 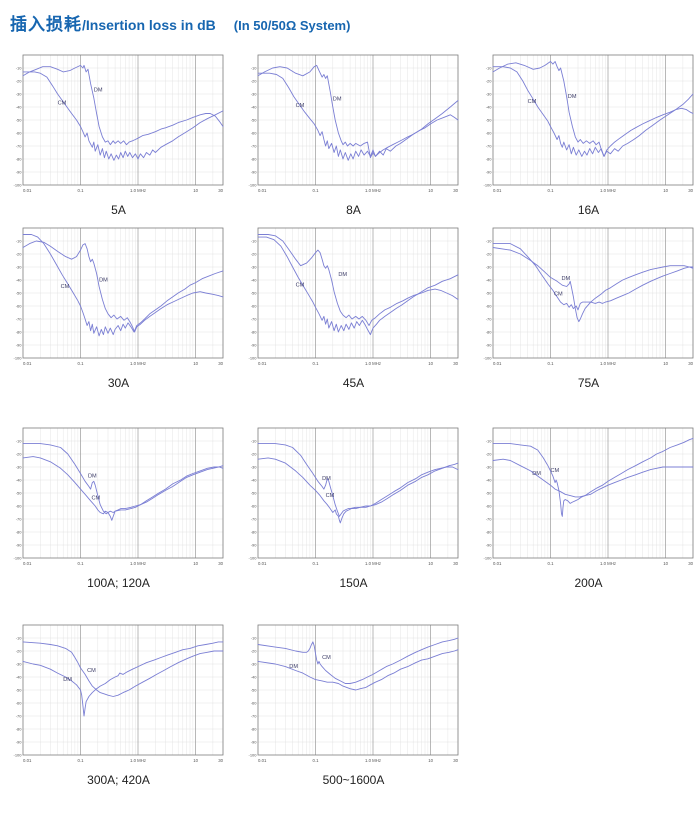 What do you see at coordinates (149, 25) in the screenshot?
I see `title-english: /Insertion loss in dB` at bounding box center [149, 25].